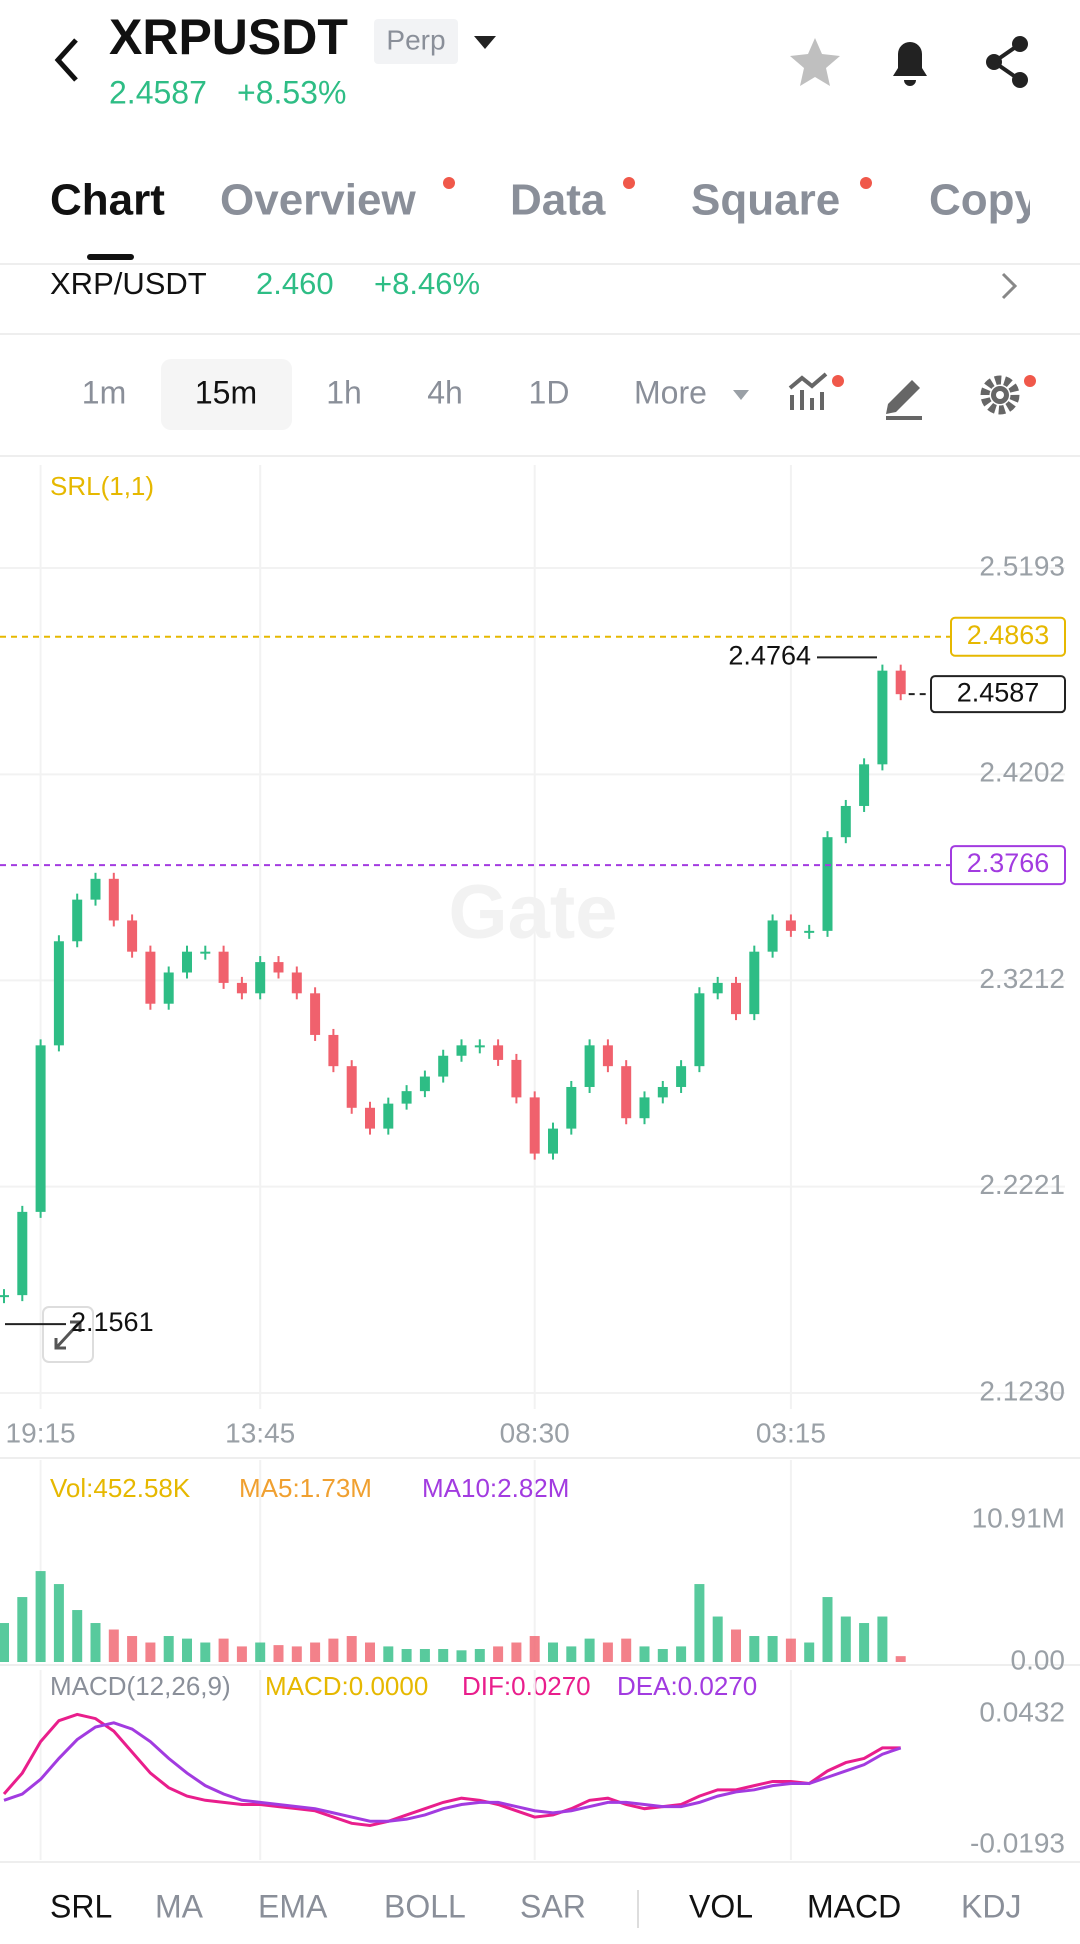 Image resolution: width=1080 pixels, height=1944 pixels. Describe the element at coordinates (260, 1432) in the screenshot. I see `x-tick-label: 13:45` at that location.